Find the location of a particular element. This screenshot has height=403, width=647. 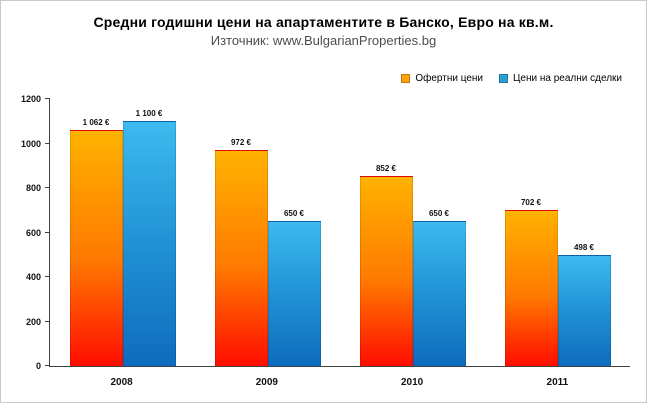

x-axis-label-2009: 2009 is located at coordinates (266, 382).